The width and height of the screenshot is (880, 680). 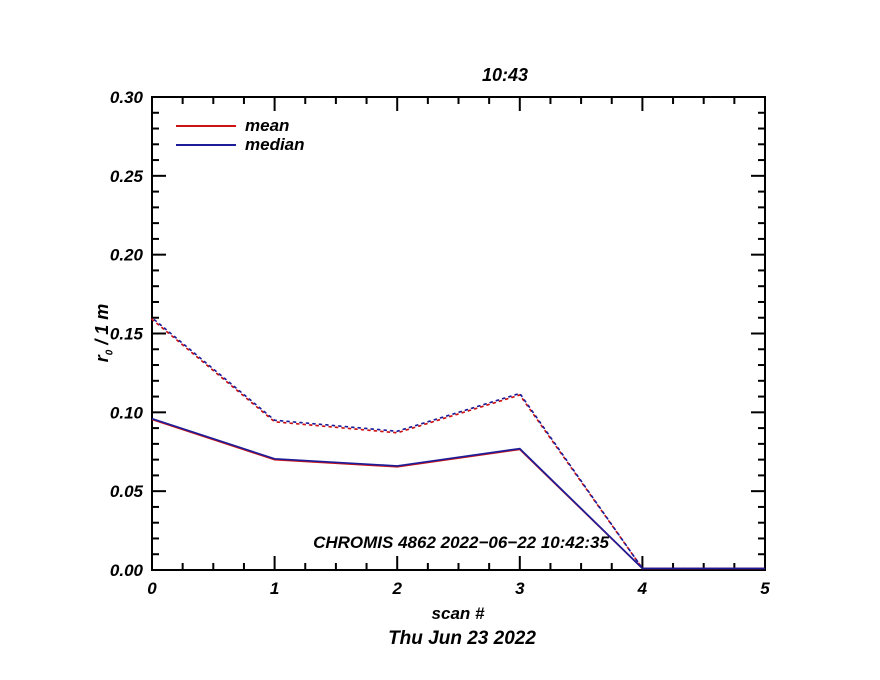 What do you see at coordinates (275, 144) in the screenshot?
I see `legend-label-median: median` at bounding box center [275, 144].